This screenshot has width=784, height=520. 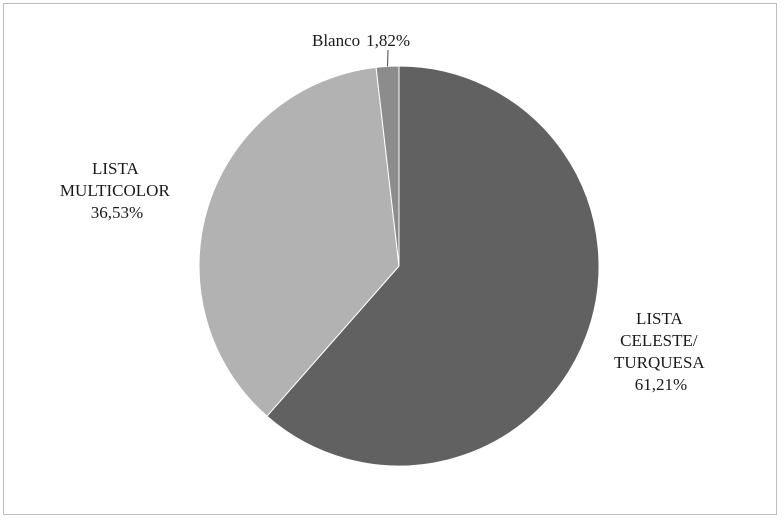 I want to click on slice-value-celeste-turquesa: 61,21%, so click(x=661, y=384).